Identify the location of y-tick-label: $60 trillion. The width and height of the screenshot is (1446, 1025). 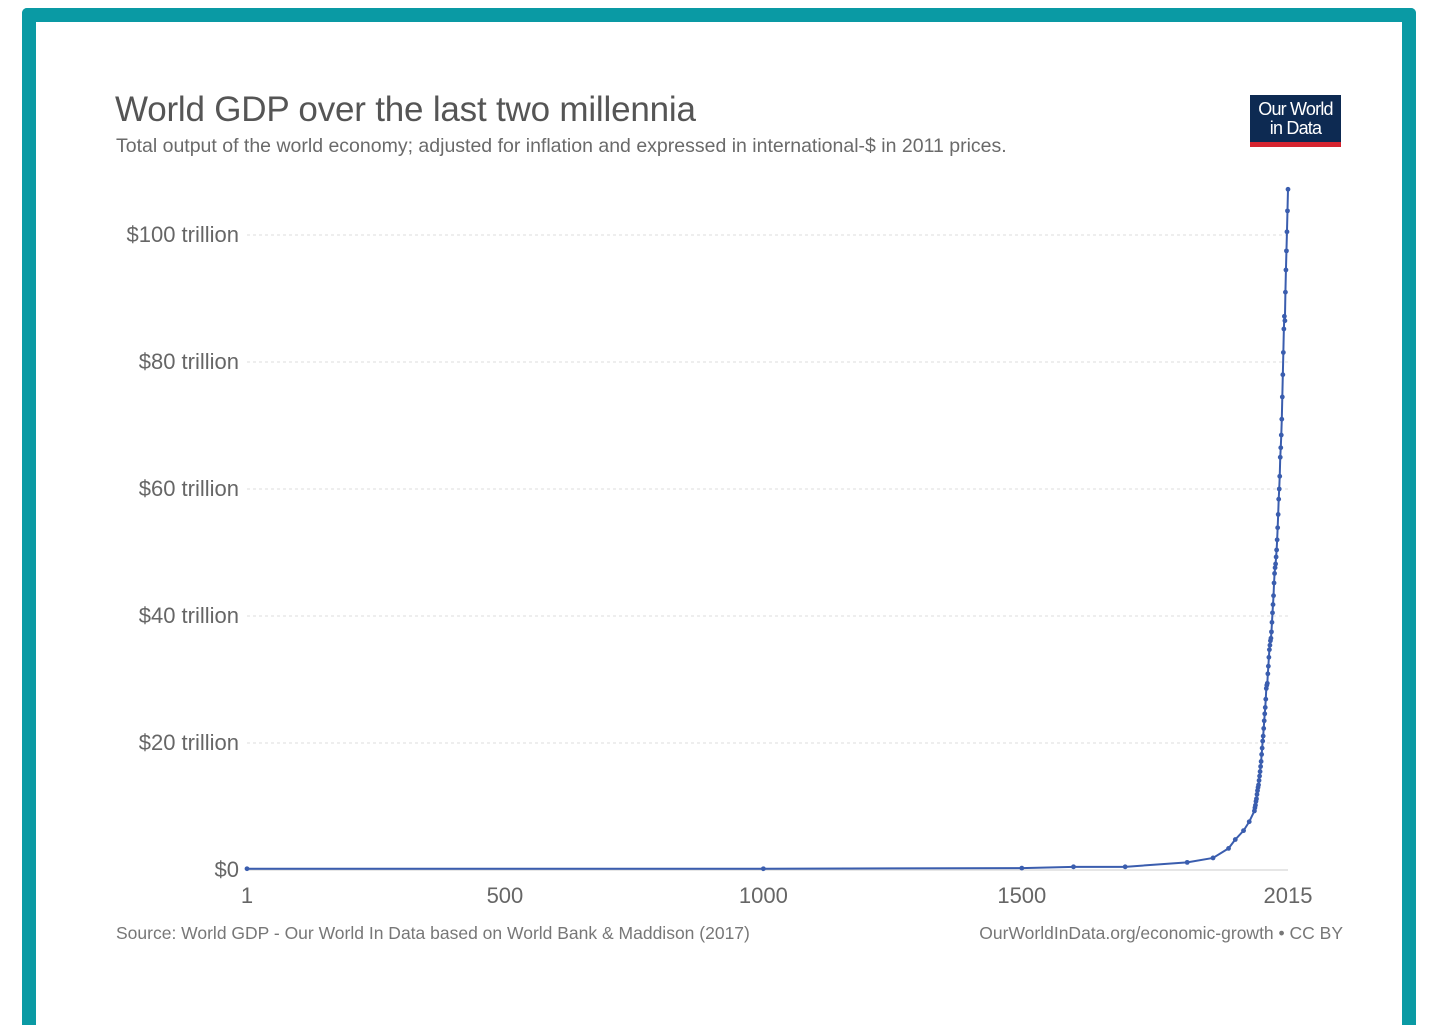
(189, 488).